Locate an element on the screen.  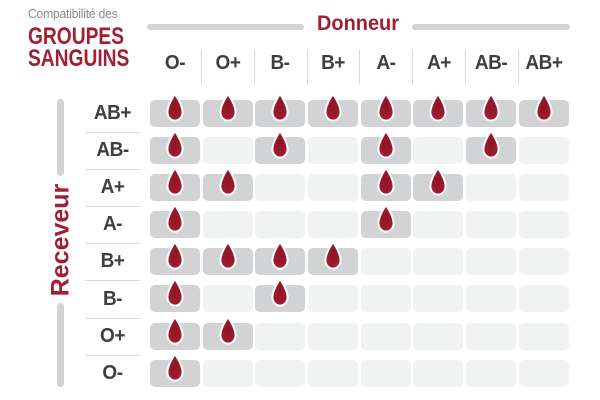
cell-AB--from-A--compatible is located at coordinates (385, 147).